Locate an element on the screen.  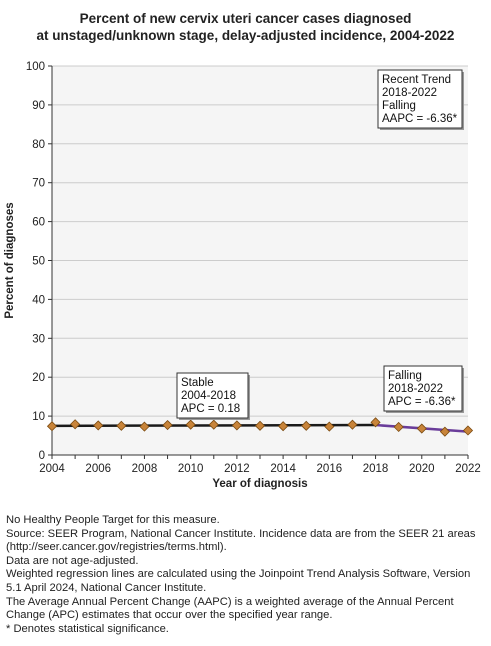
y-tick-label: 90 is located at coordinates (38, 106).